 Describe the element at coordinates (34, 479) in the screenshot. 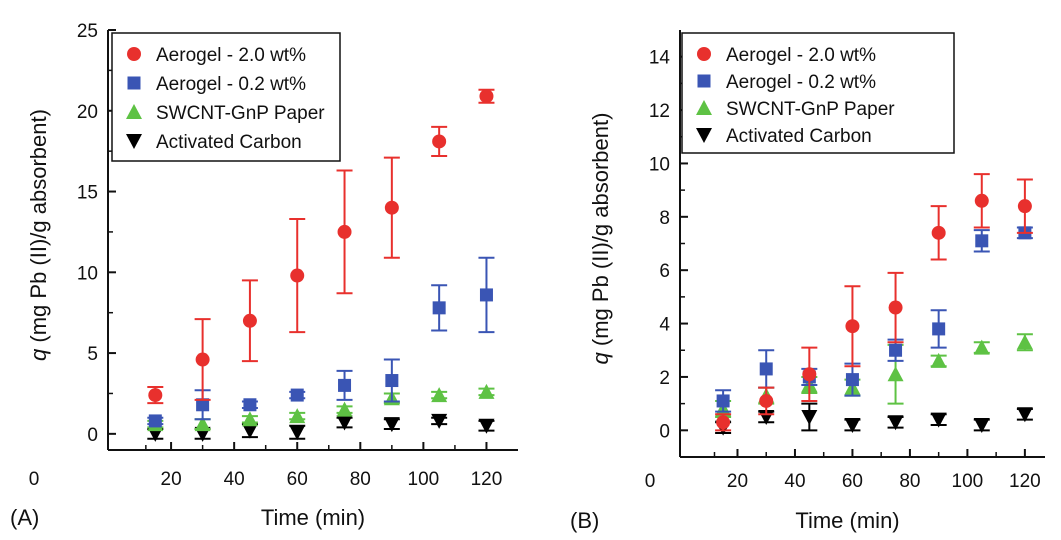

I see `x-tick-label: 0` at that location.